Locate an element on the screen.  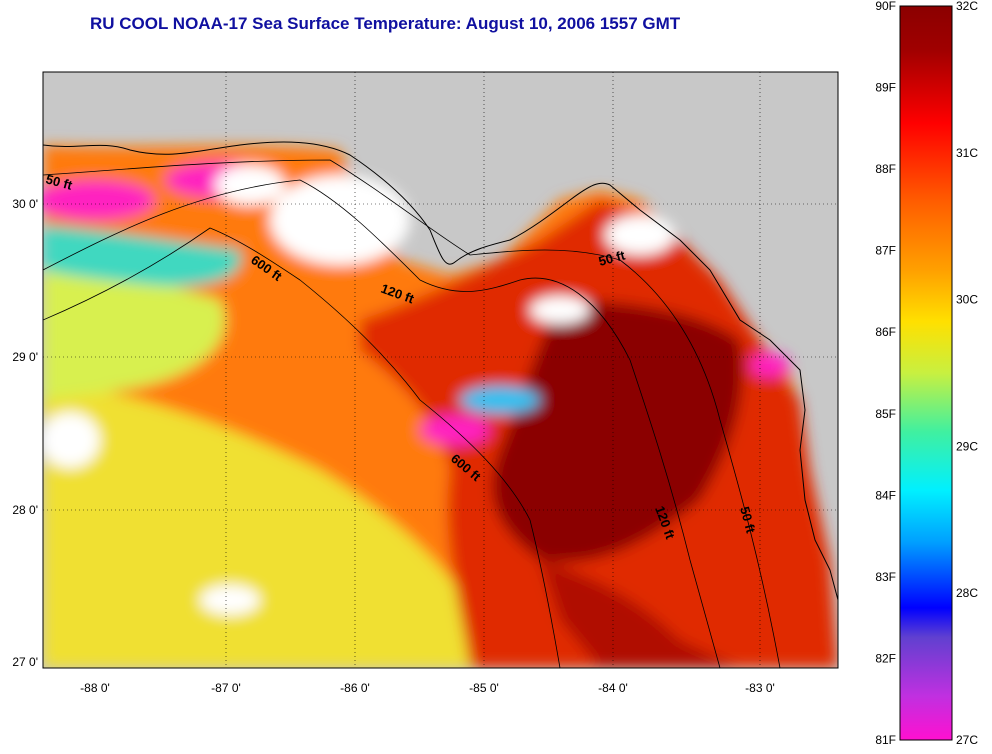
lat-tick-29: 29 0' is located at coordinates (25, 357).